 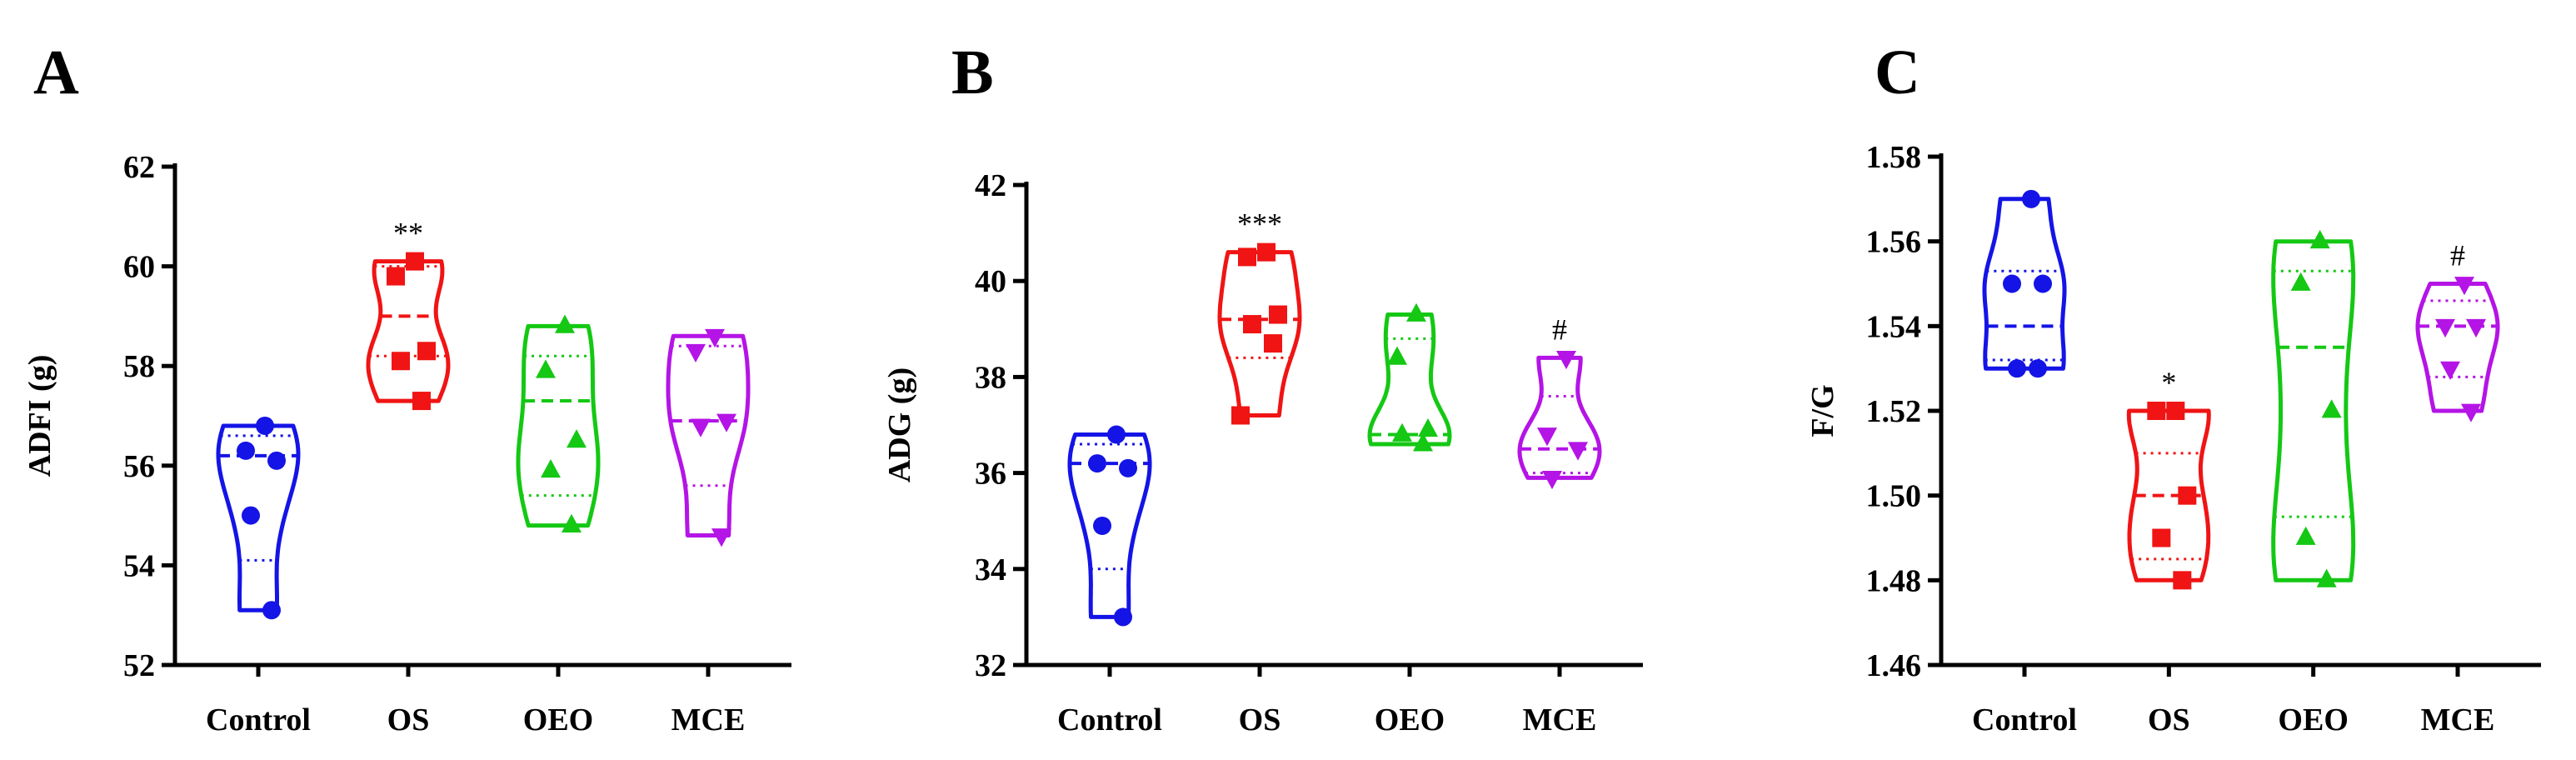 I want to click on violin-os: ***, so click(x=1259, y=316).